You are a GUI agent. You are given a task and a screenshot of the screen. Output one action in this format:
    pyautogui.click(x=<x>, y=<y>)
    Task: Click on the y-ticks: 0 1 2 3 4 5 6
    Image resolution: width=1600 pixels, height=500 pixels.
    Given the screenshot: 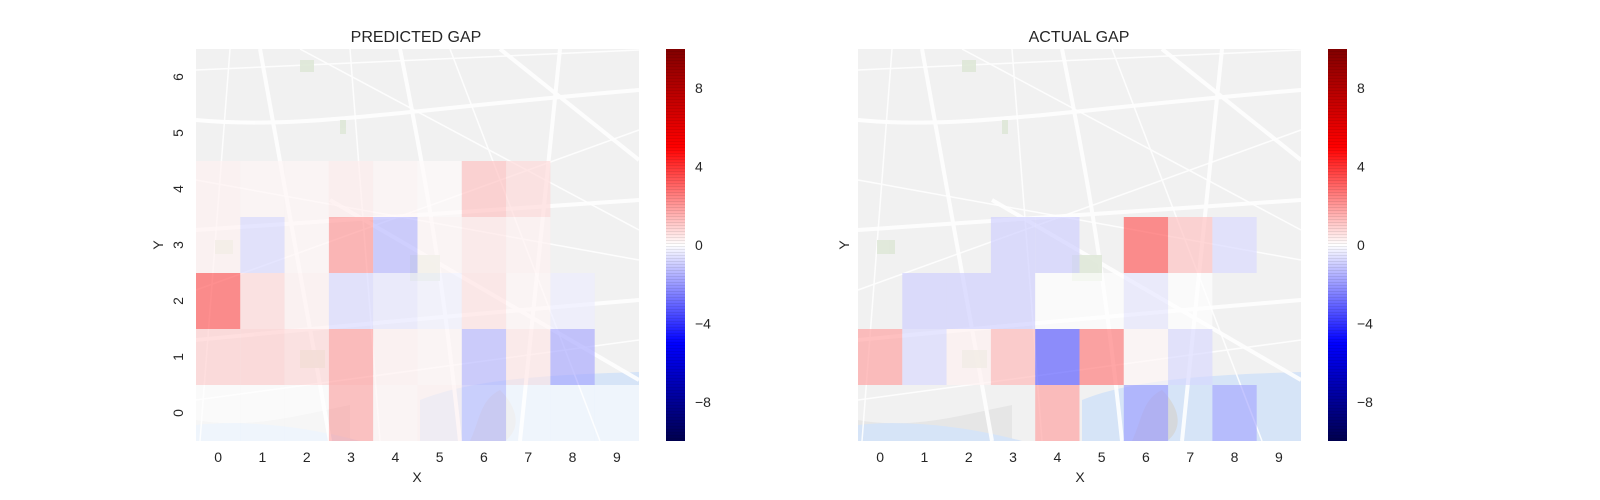 What is the action you would take?
    pyautogui.click(x=178, y=245)
    